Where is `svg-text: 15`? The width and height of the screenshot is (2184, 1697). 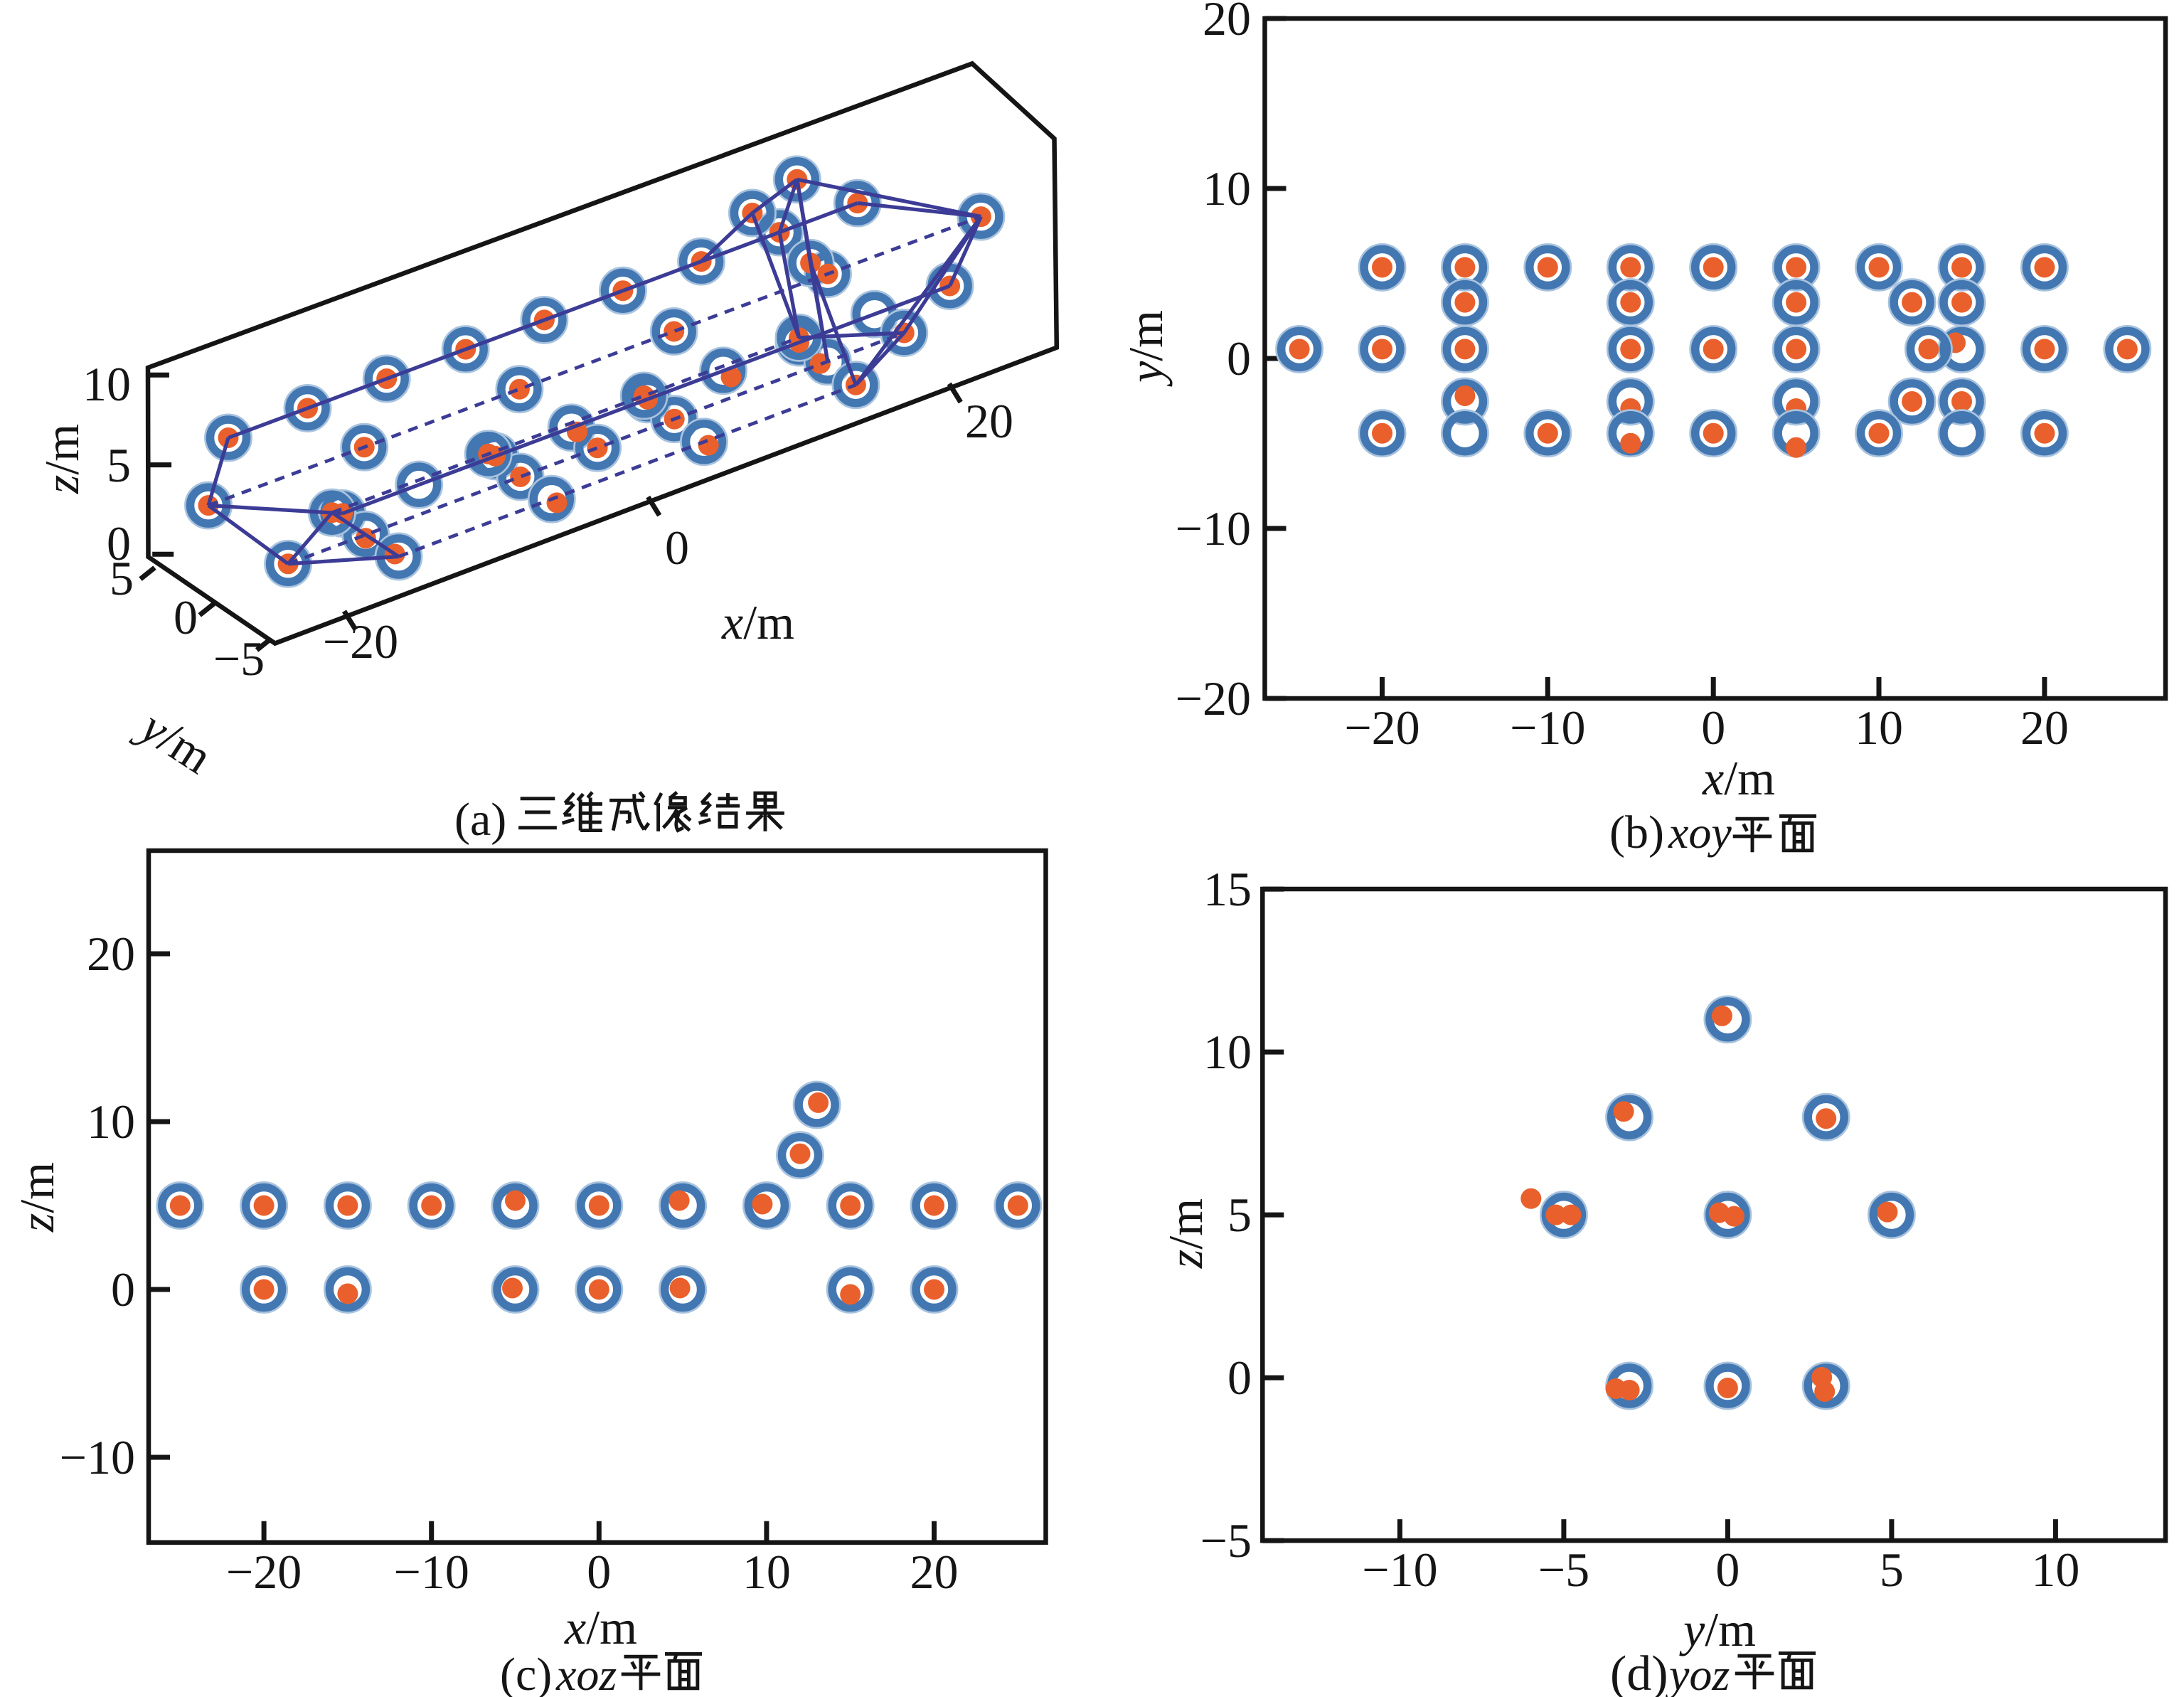 svg-text: 15 is located at coordinates (1227, 889).